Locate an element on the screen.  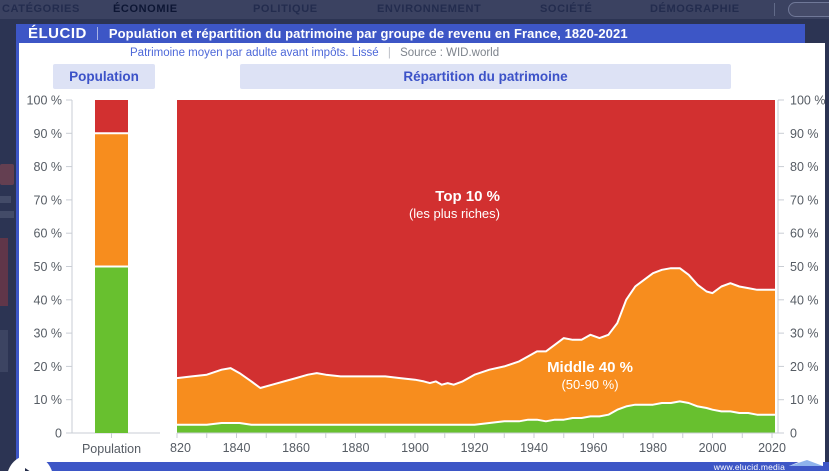
nav-item-environnement: ENVIRONNEMENT is located at coordinates (429, 9).